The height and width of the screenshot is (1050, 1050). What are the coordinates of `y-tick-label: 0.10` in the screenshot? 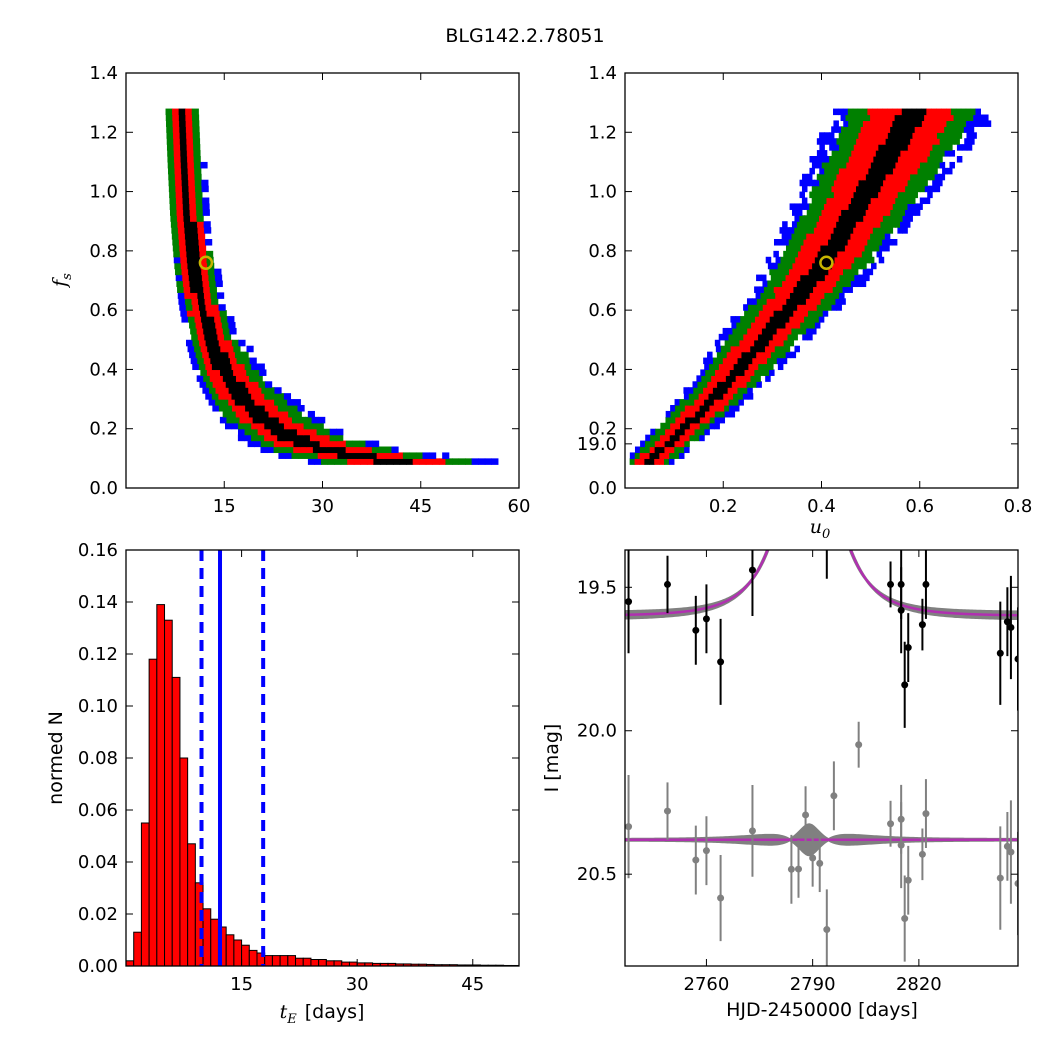 It's located at (98, 706).